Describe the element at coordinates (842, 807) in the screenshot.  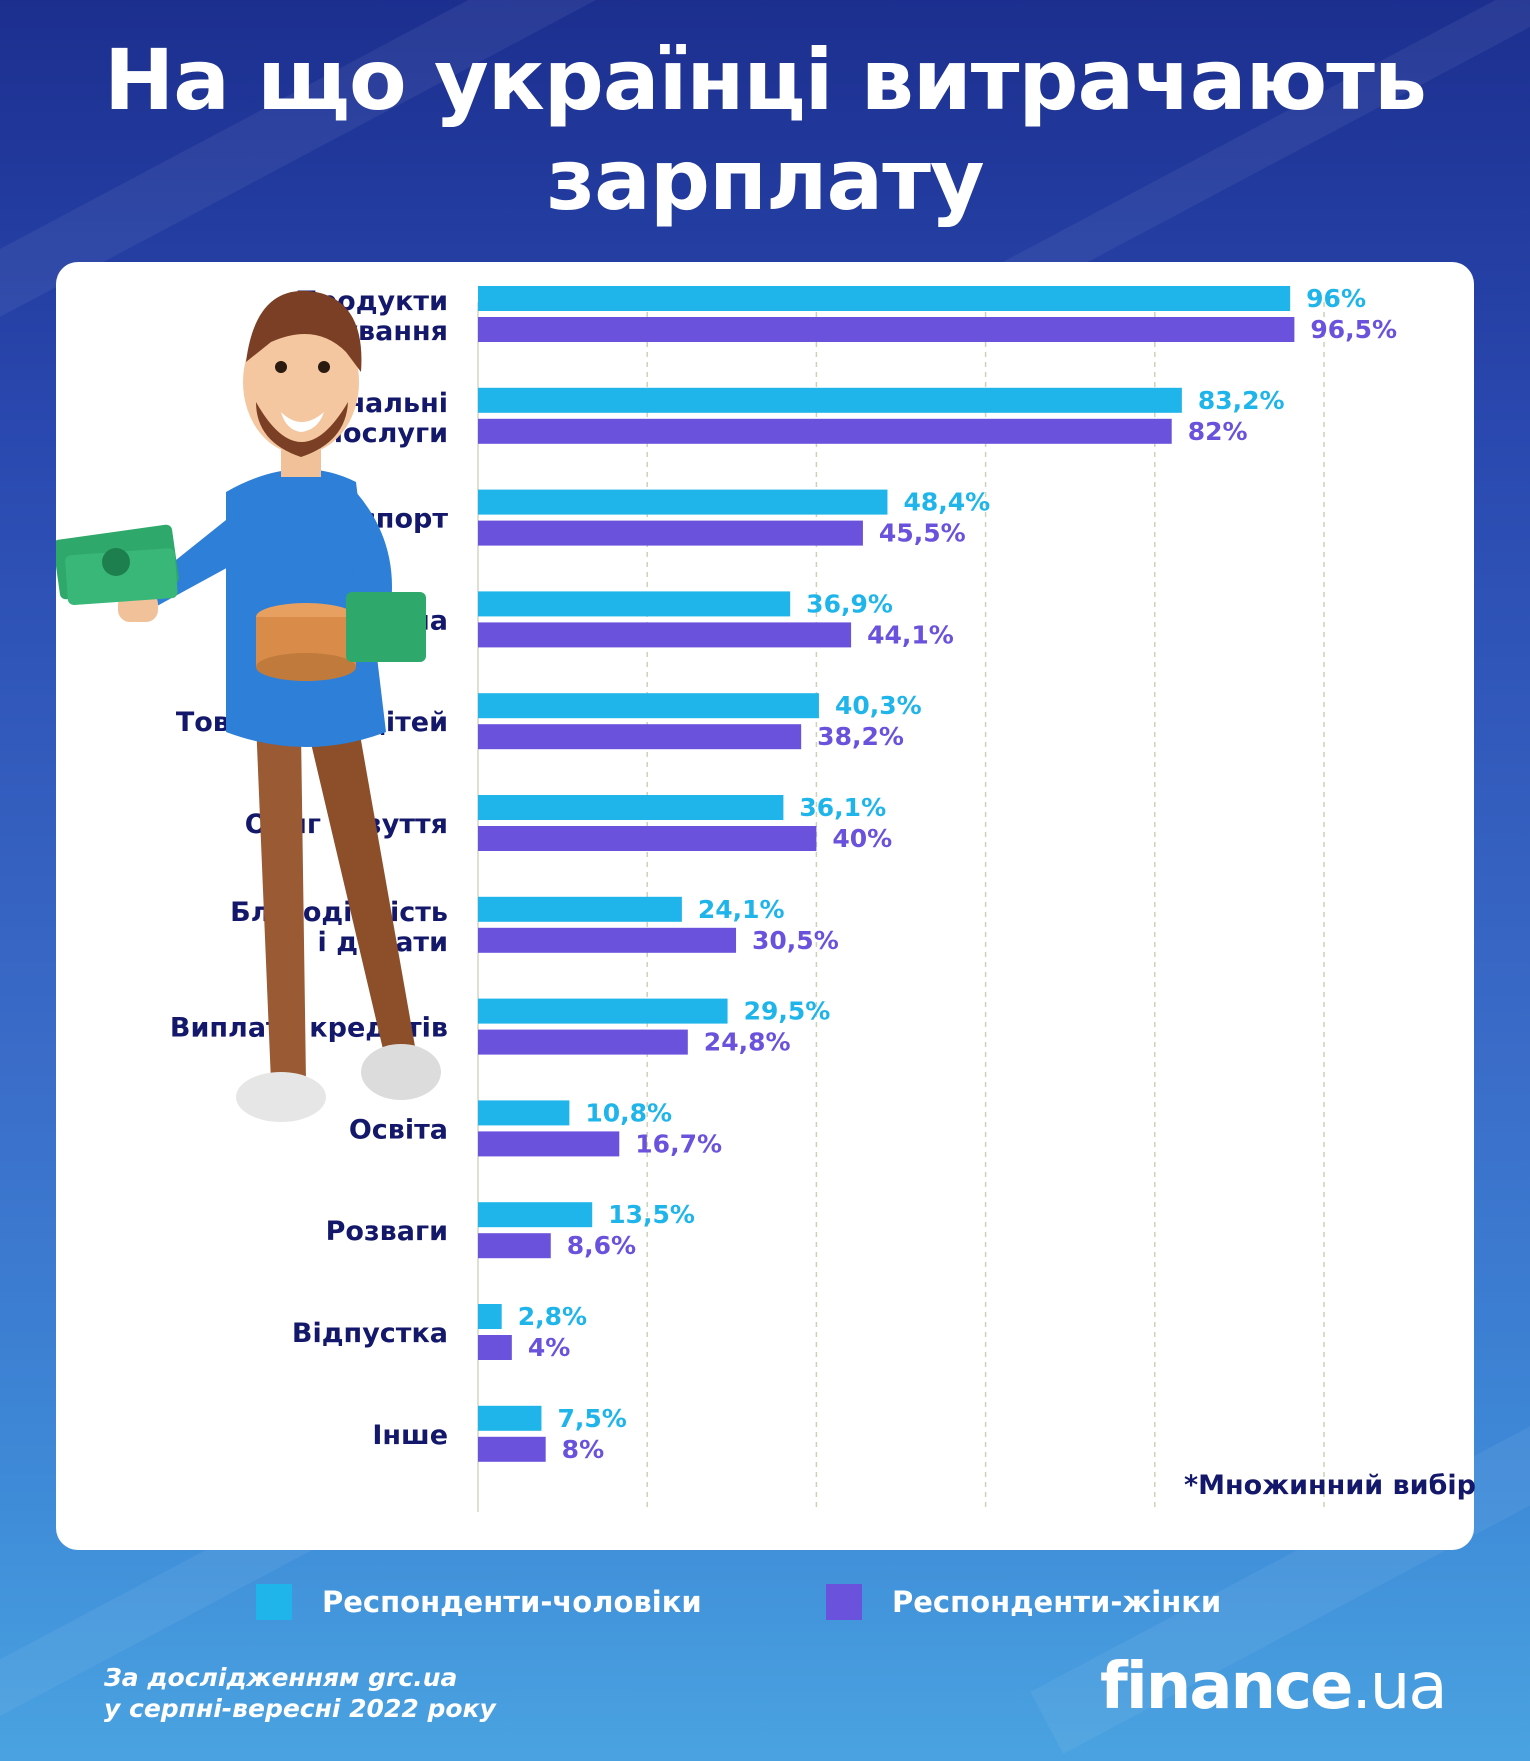
I see `value-label-men: 36,1%` at that location.